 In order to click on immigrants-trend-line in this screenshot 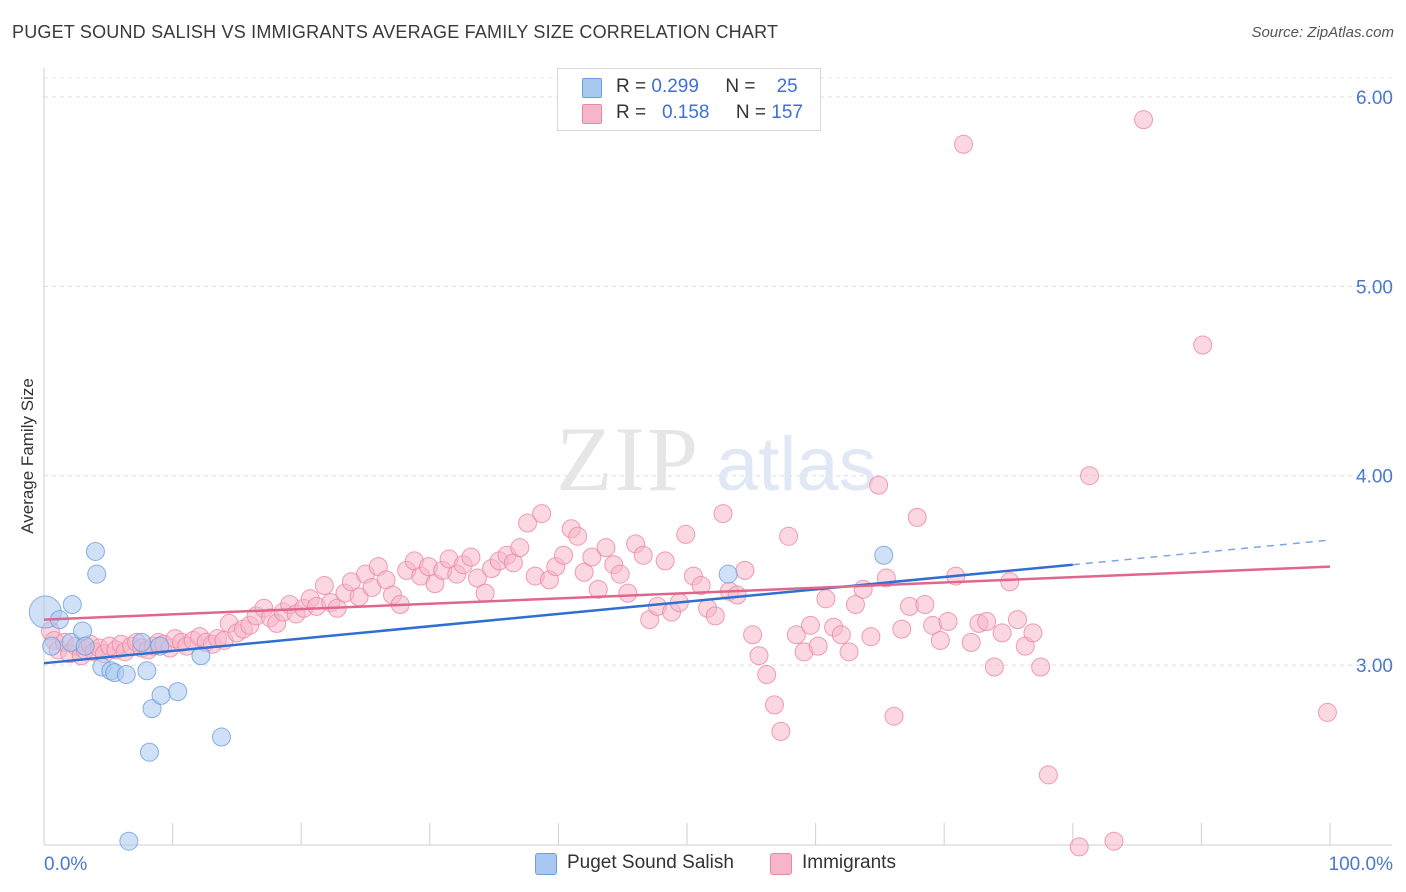, I will do `click(687, 593)`.